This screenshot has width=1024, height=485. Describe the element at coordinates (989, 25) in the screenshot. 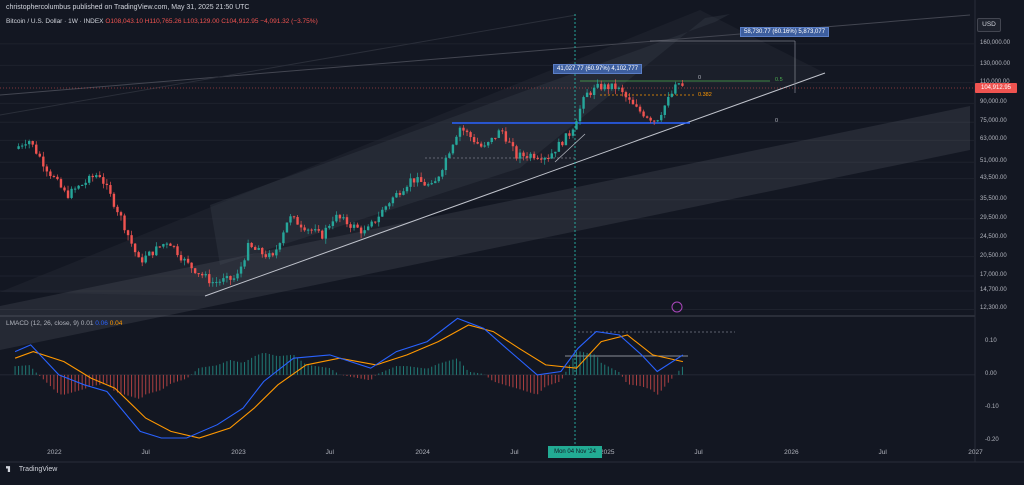

I see `currency-button: USD` at that location.